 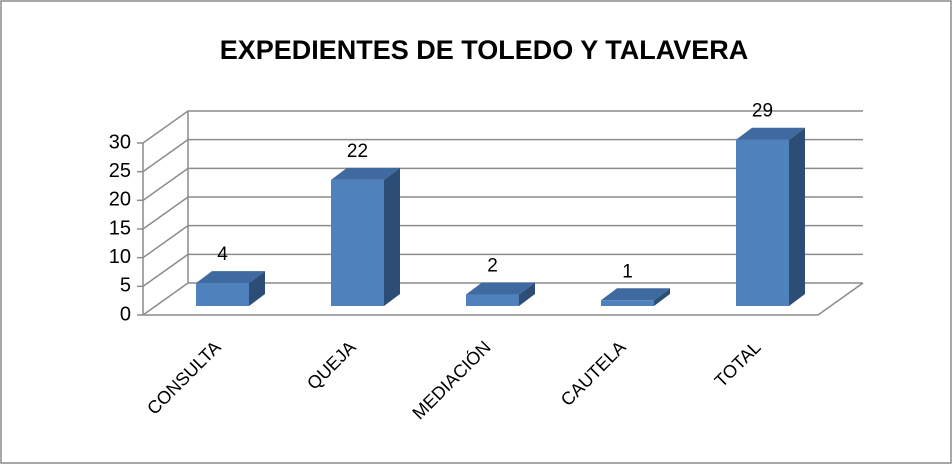 What do you see at coordinates (762, 111) in the screenshot?
I see `value-label: 29` at bounding box center [762, 111].